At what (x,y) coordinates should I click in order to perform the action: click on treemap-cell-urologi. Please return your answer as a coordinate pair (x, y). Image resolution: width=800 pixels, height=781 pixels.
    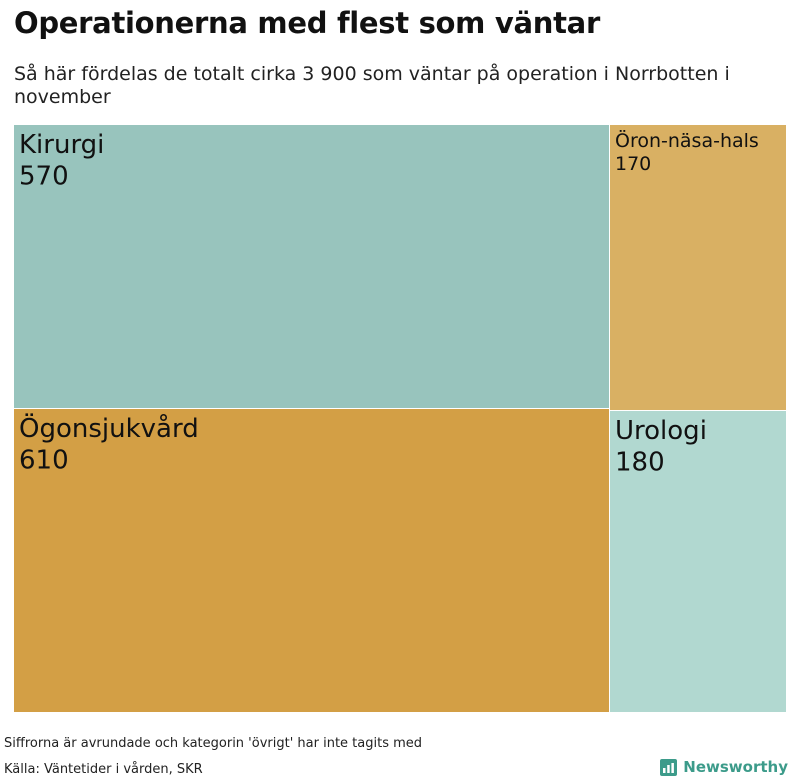
    Looking at the image, I should click on (698, 561).